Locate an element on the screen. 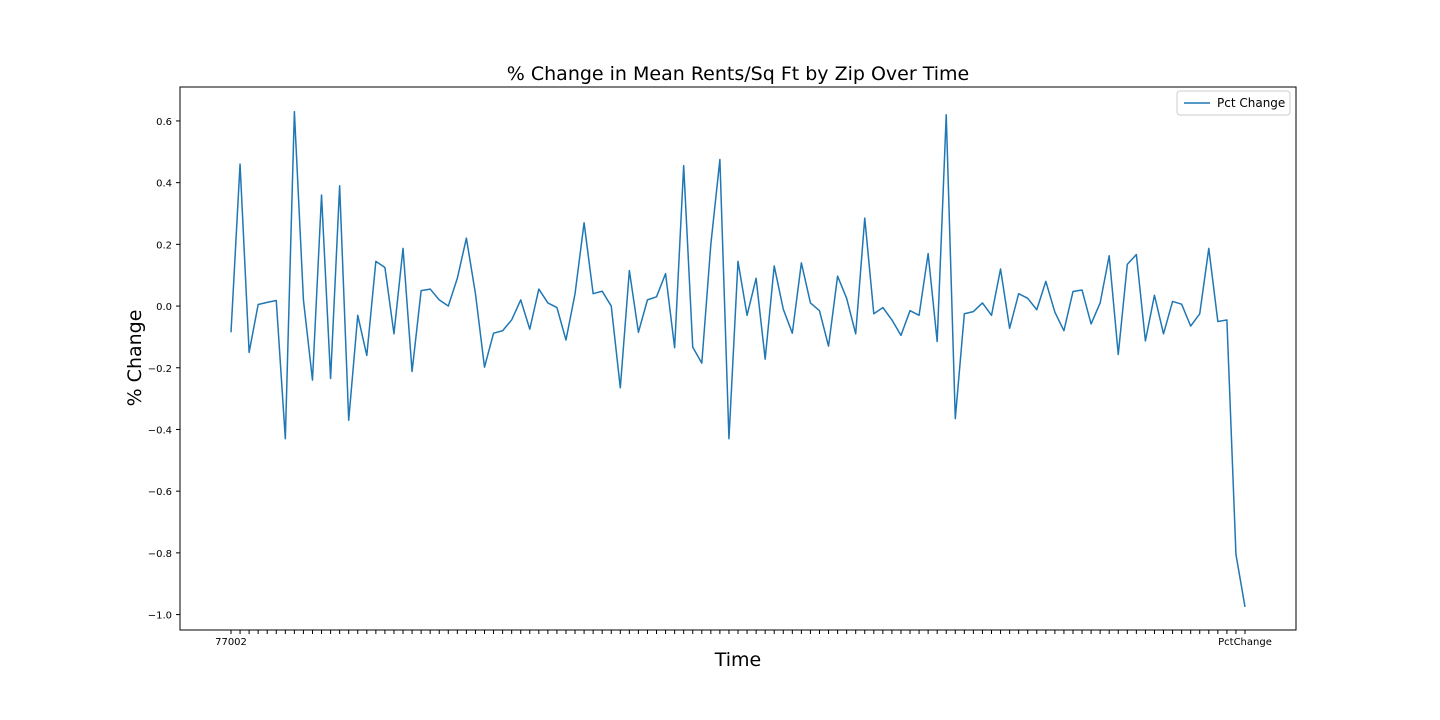 The image size is (1440, 720). legend-label: Pct Change is located at coordinates (1251, 103).